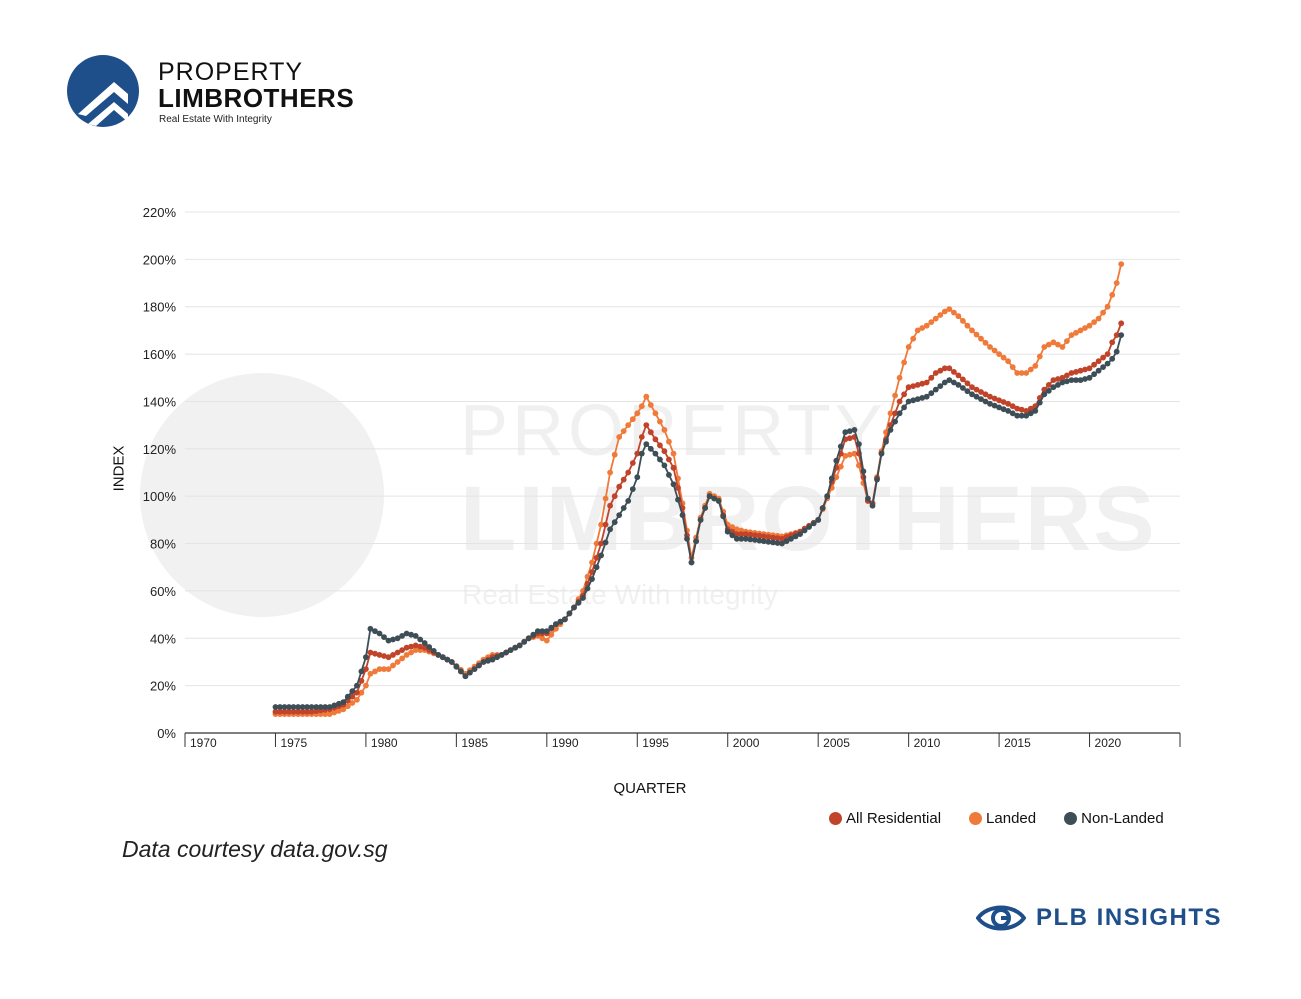  Describe the element at coordinates (1114, 818) in the screenshot. I see `legend-item-non-landed: Non-Landed` at that location.